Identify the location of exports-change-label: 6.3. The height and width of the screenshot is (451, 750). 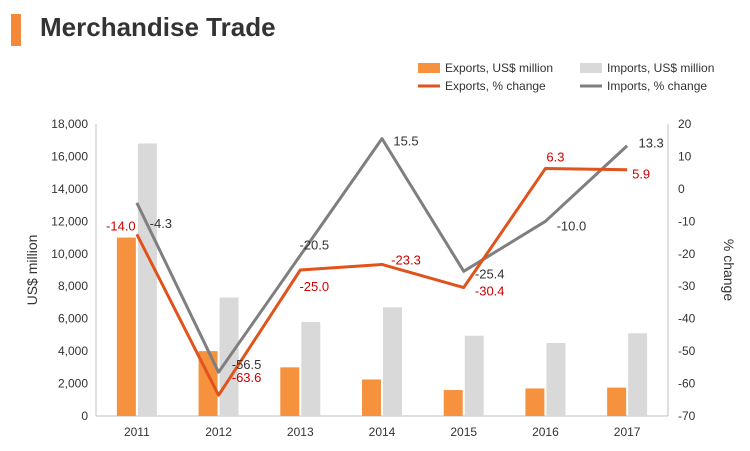
(555, 156).